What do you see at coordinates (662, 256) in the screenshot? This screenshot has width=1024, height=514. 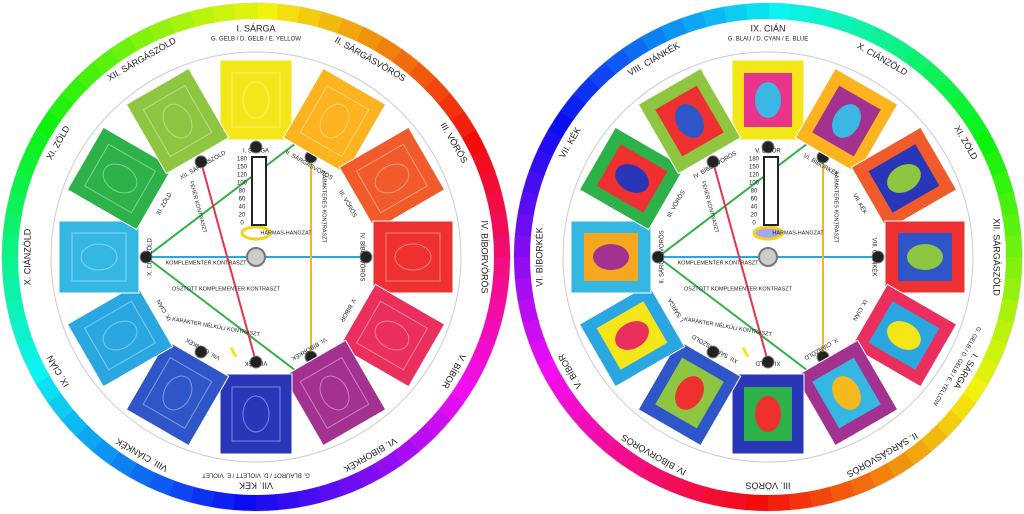 I see `swatch-label: II. SÁRGÁSVÖRÖS` at bounding box center [662, 256].